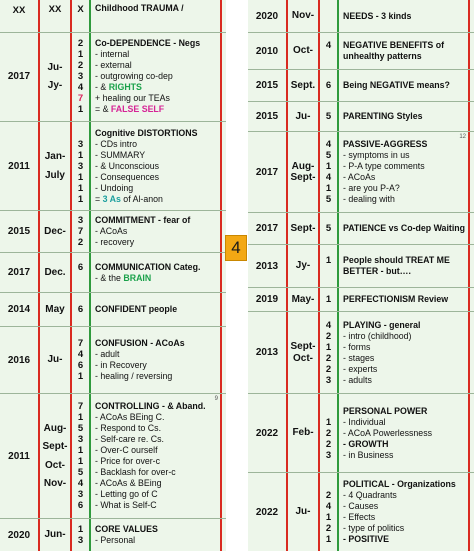 The image size is (474, 551). What do you see at coordinates (382, 56) in the screenshot?
I see `topic-line: unhealthy patterns` at bounding box center [382, 56].